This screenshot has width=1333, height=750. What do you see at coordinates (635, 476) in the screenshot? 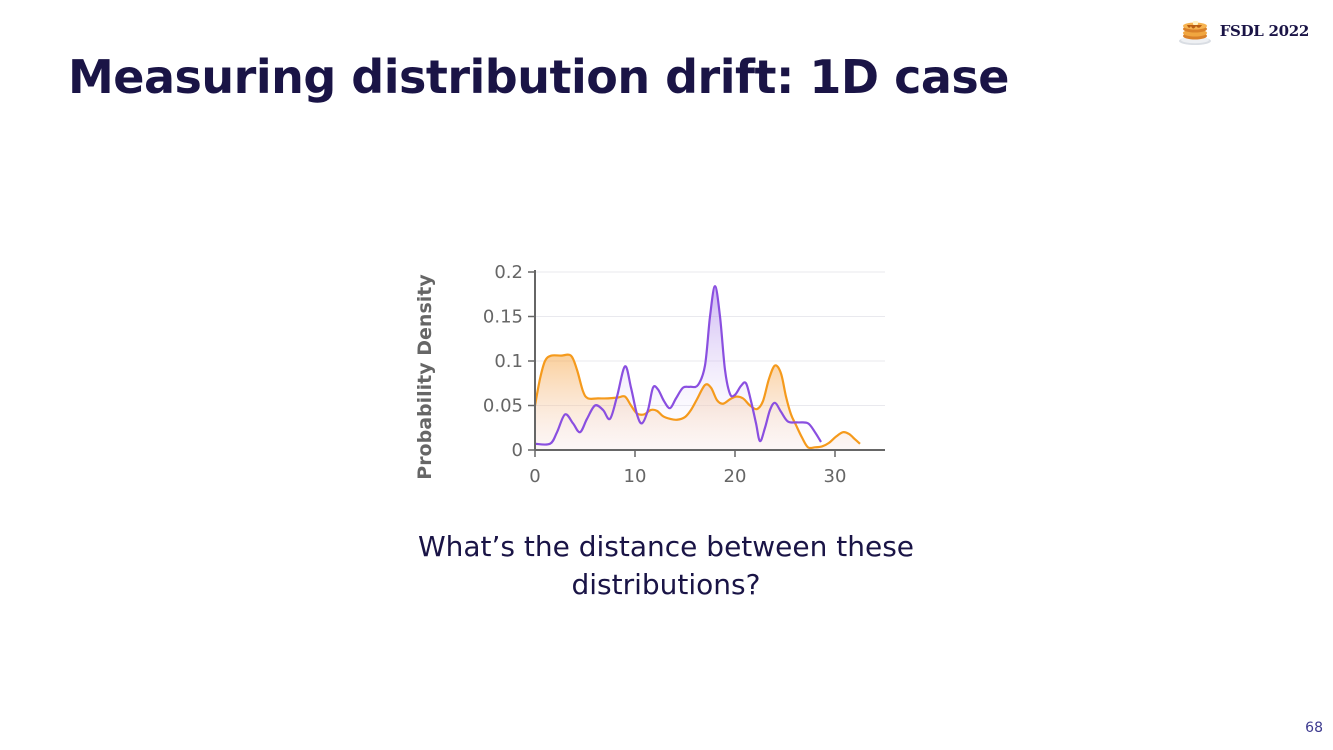
I see `x-tick-label: 10` at bounding box center [635, 476].